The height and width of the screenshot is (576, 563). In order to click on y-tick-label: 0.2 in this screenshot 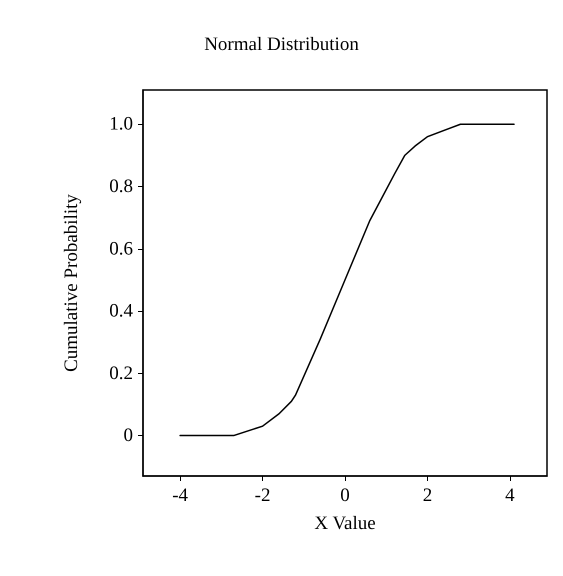, I will do `click(121, 373)`.